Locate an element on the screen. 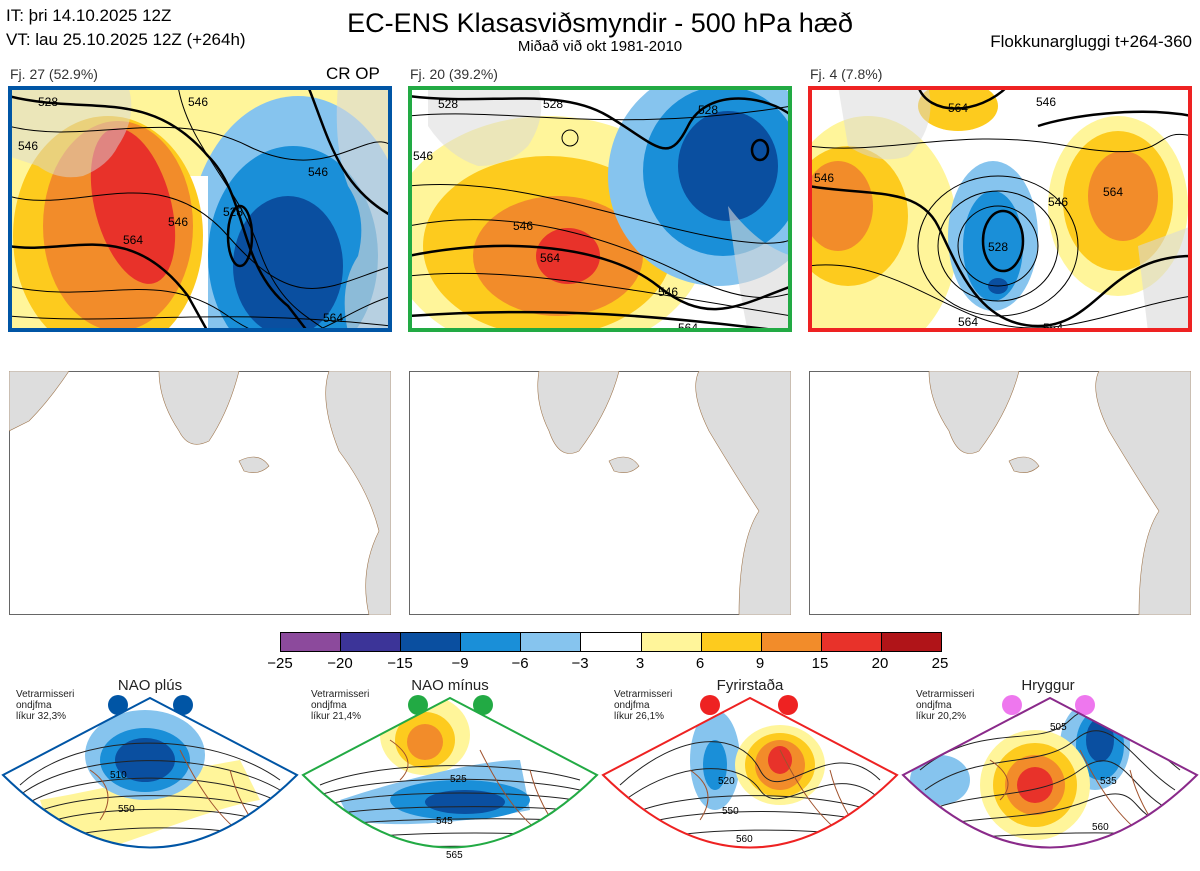  contour-label: 545 is located at coordinates (444, 821).